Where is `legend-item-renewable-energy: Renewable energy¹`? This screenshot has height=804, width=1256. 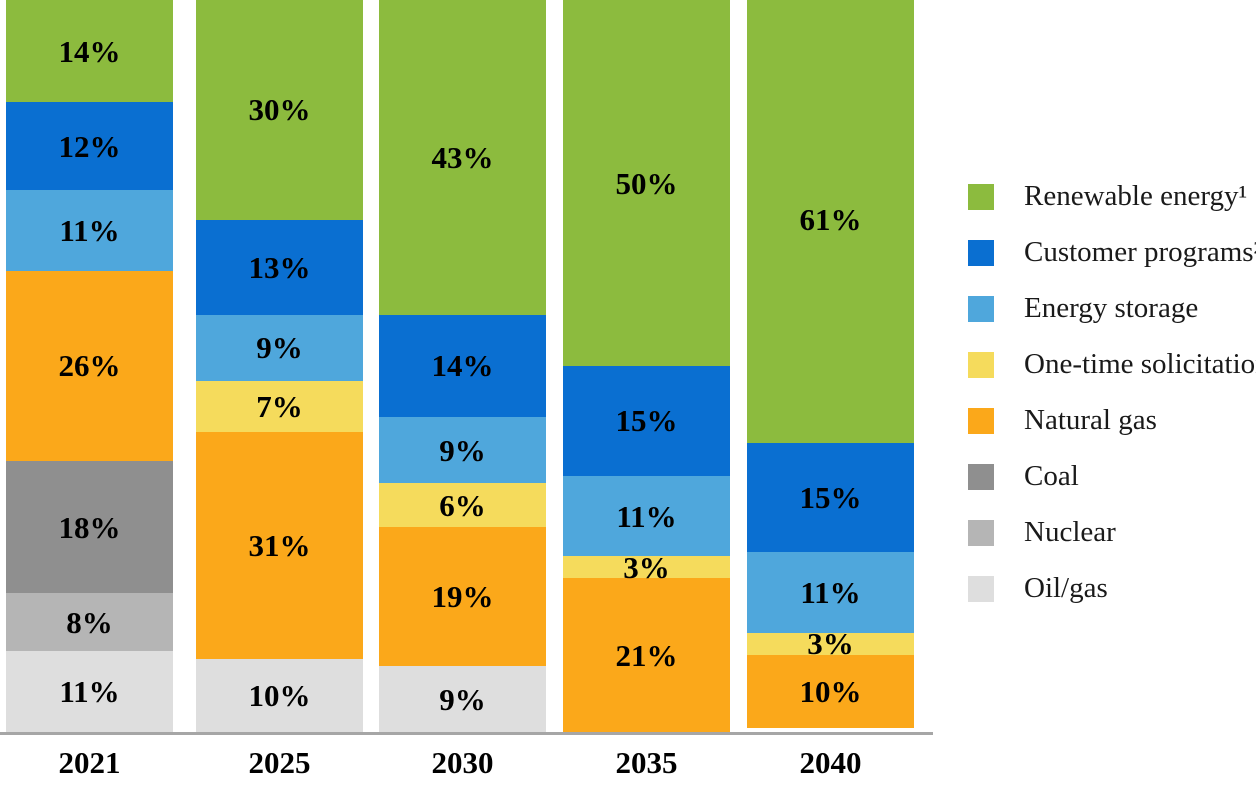
legend-item-renewable-energy: Renewable energy¹ is located at coordinates (1112, 196).